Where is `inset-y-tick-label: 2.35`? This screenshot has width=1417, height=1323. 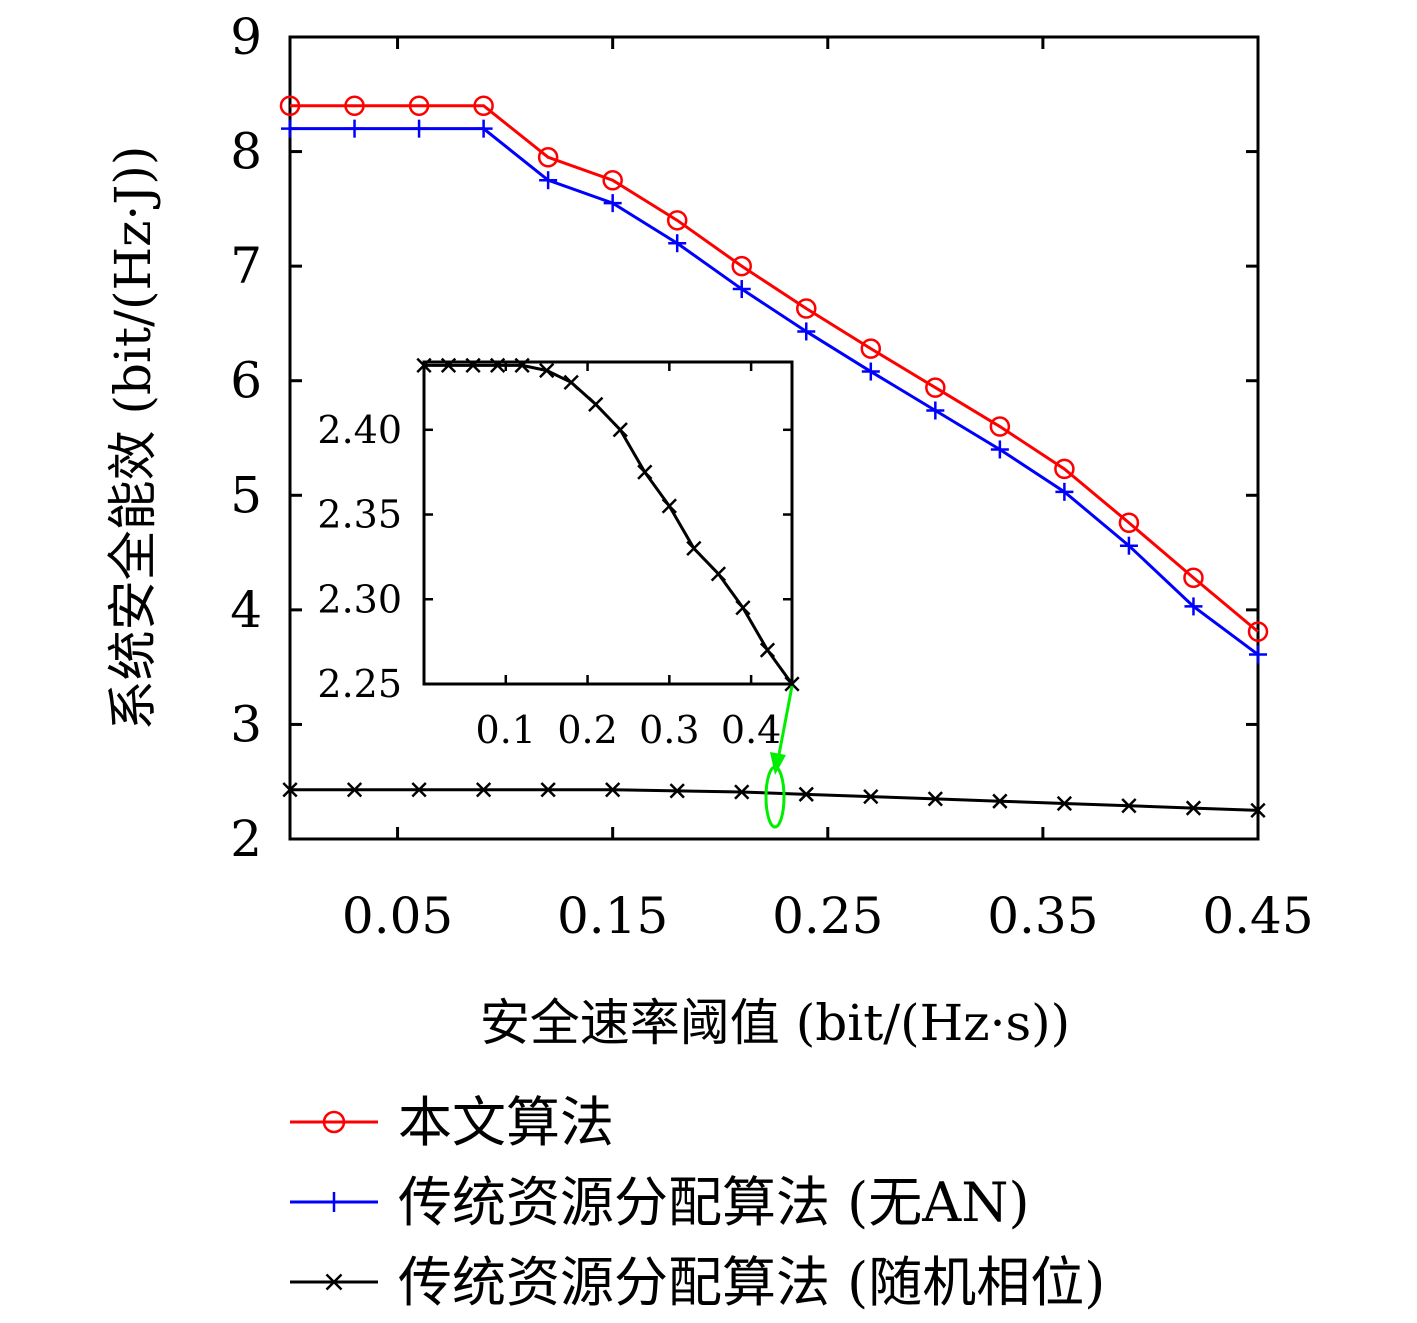 inset-y-tick-label: 2.35 is located at coordinates (359, 515).